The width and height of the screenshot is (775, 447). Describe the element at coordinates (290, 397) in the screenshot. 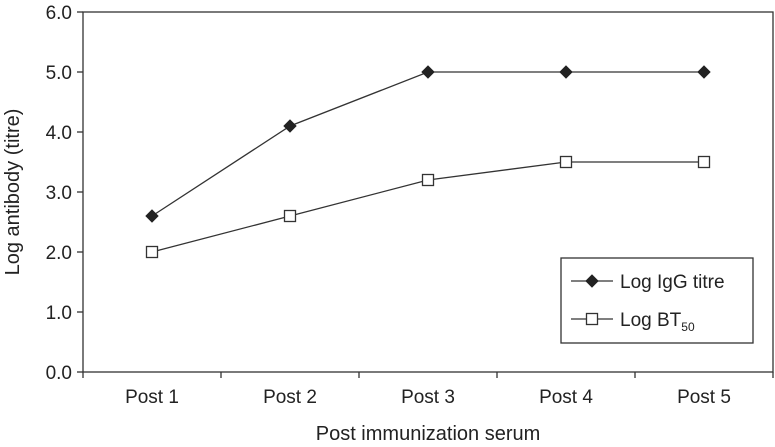

I see `x-tick-label: Post 2` at that location.